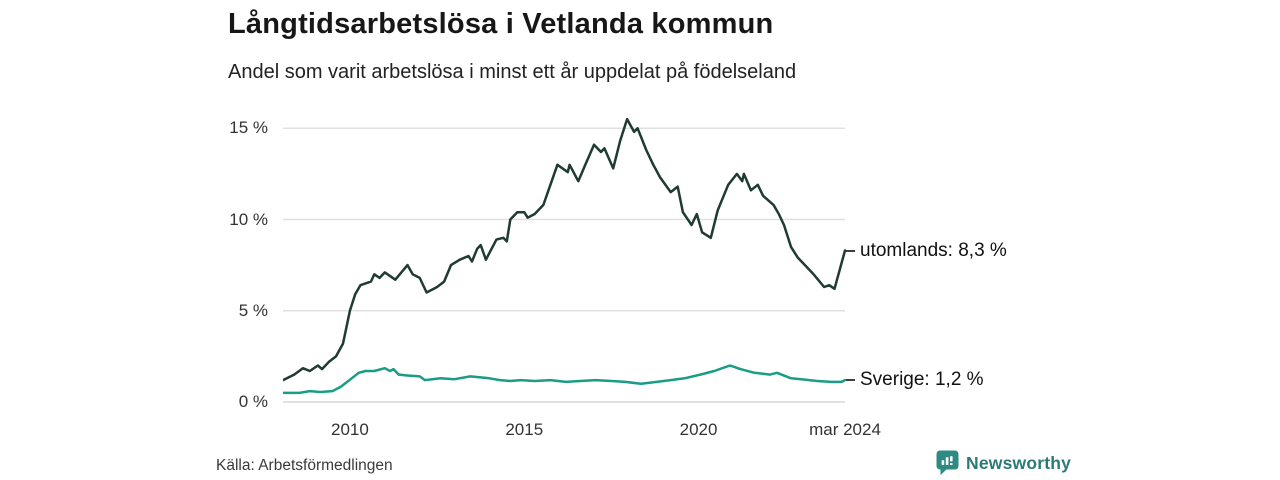 This screenshot has width=1280, height=480. I want to click on x-tick-label: 2020, so click(698, 429).